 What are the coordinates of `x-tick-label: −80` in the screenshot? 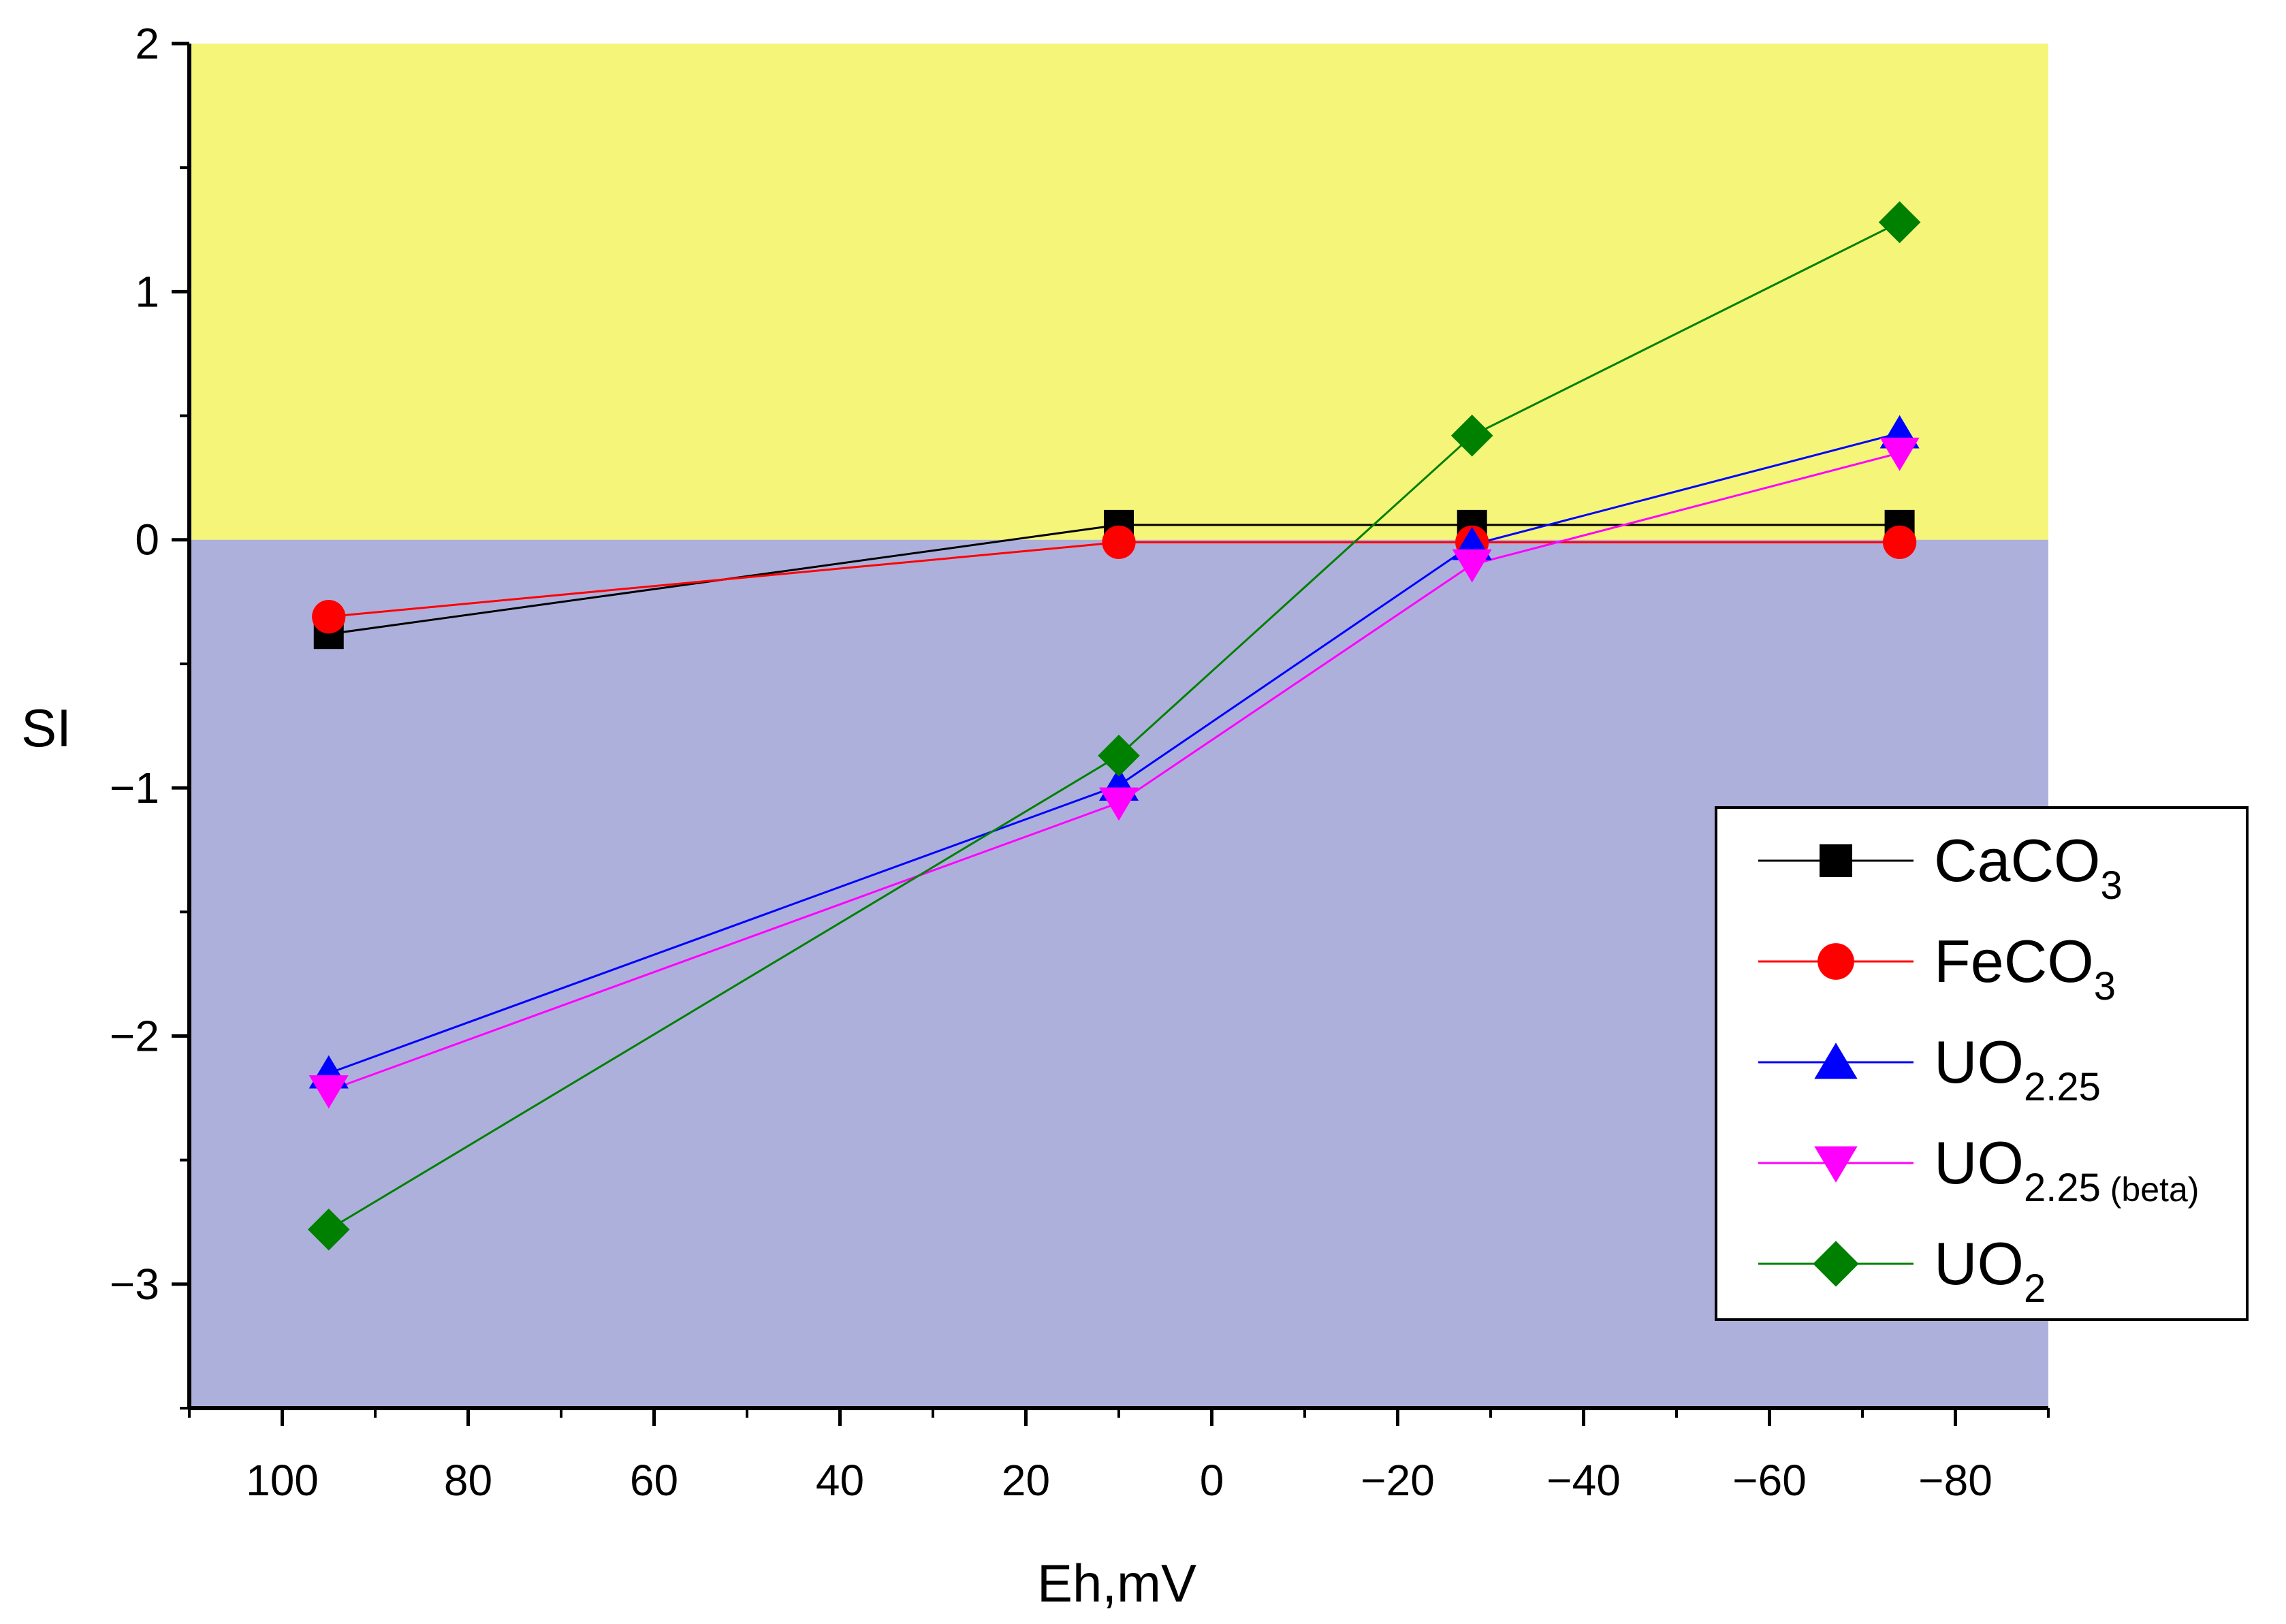 It's located at (1955, 1480).